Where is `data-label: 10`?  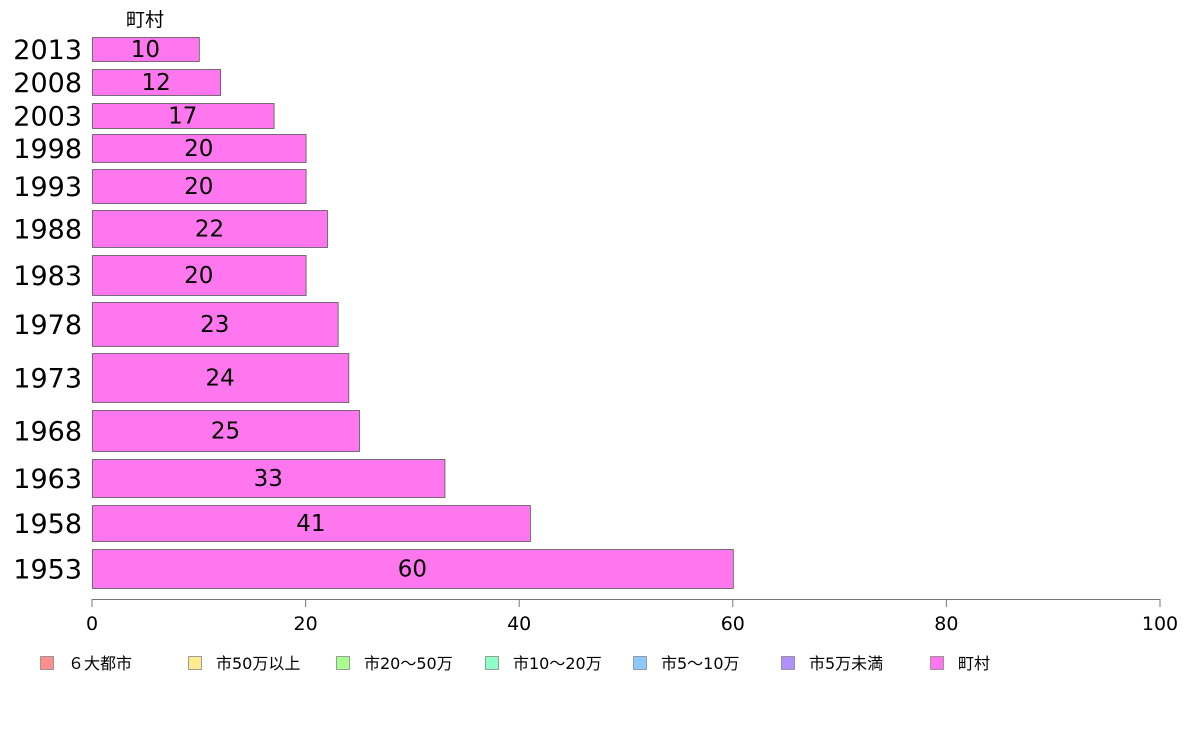 data-label: 10 is located at coordinates (145, 50).